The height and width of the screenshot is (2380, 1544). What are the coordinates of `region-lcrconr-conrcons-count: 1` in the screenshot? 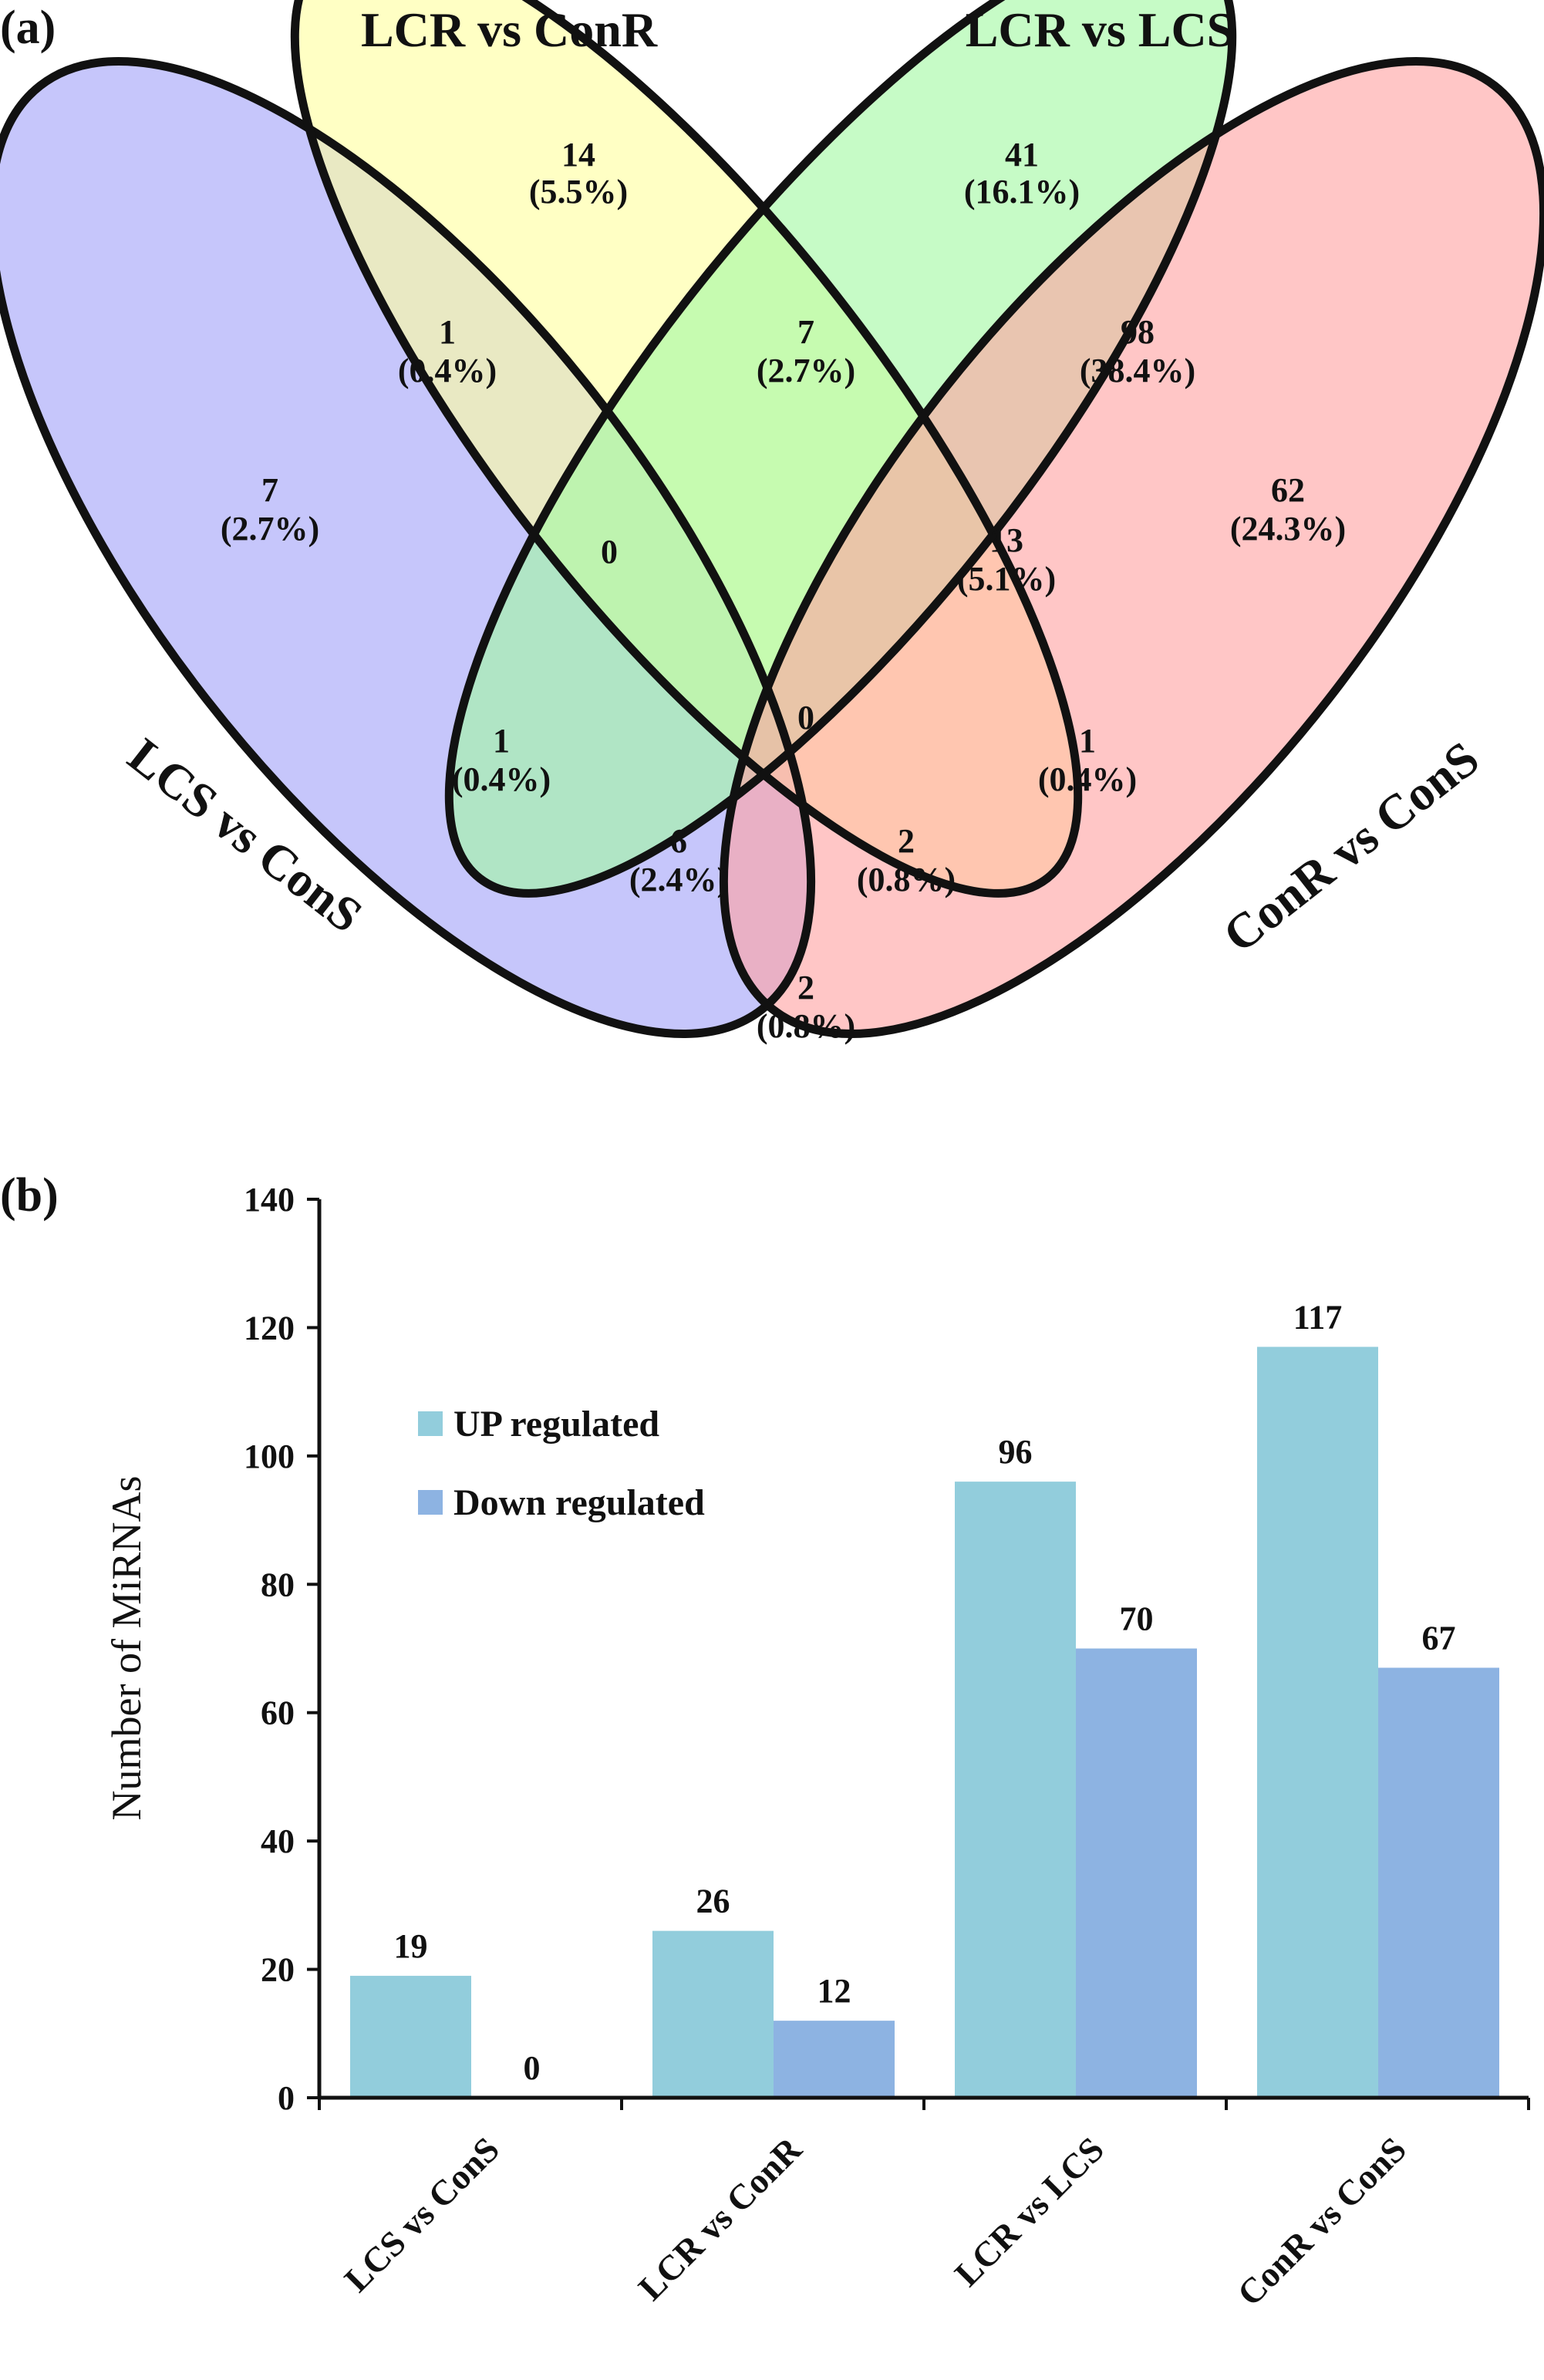 It's located at (1087, 741).